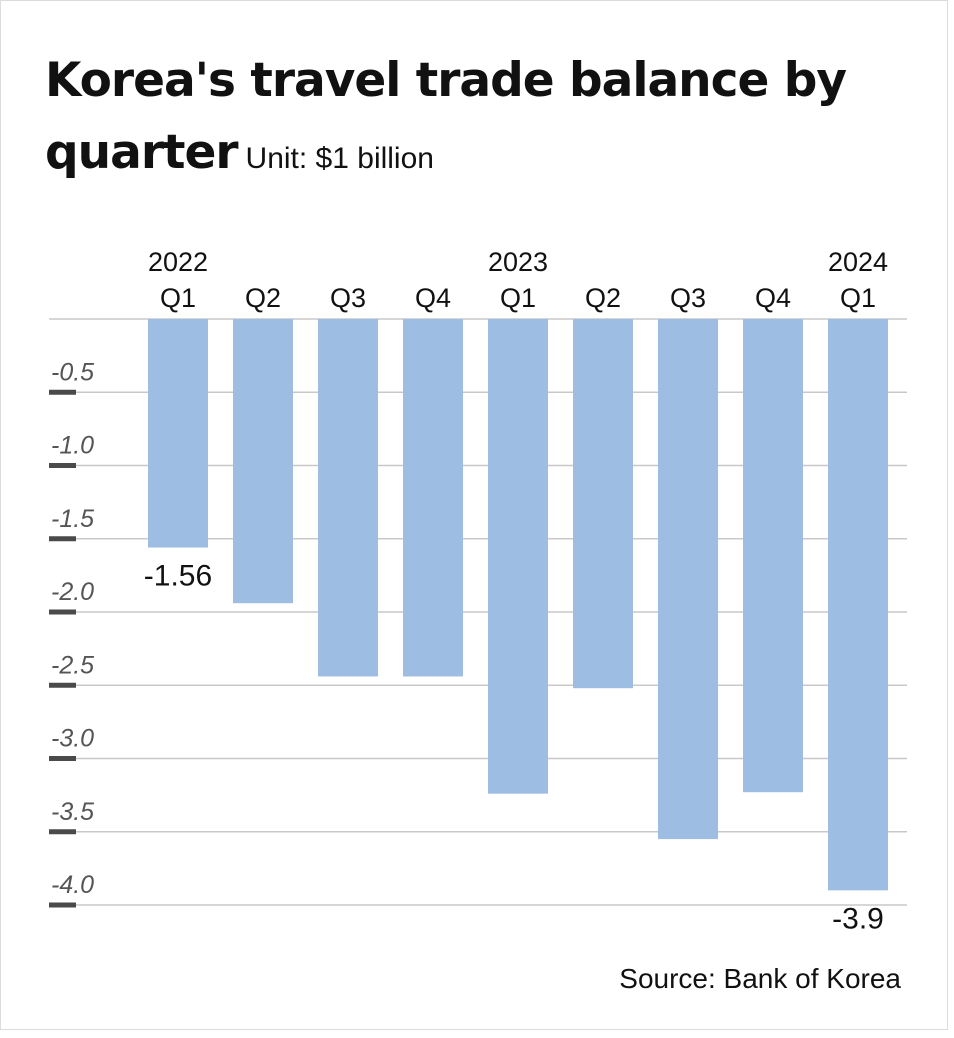  I want to click on y-tick-label: -3.5, so click(72, 812).